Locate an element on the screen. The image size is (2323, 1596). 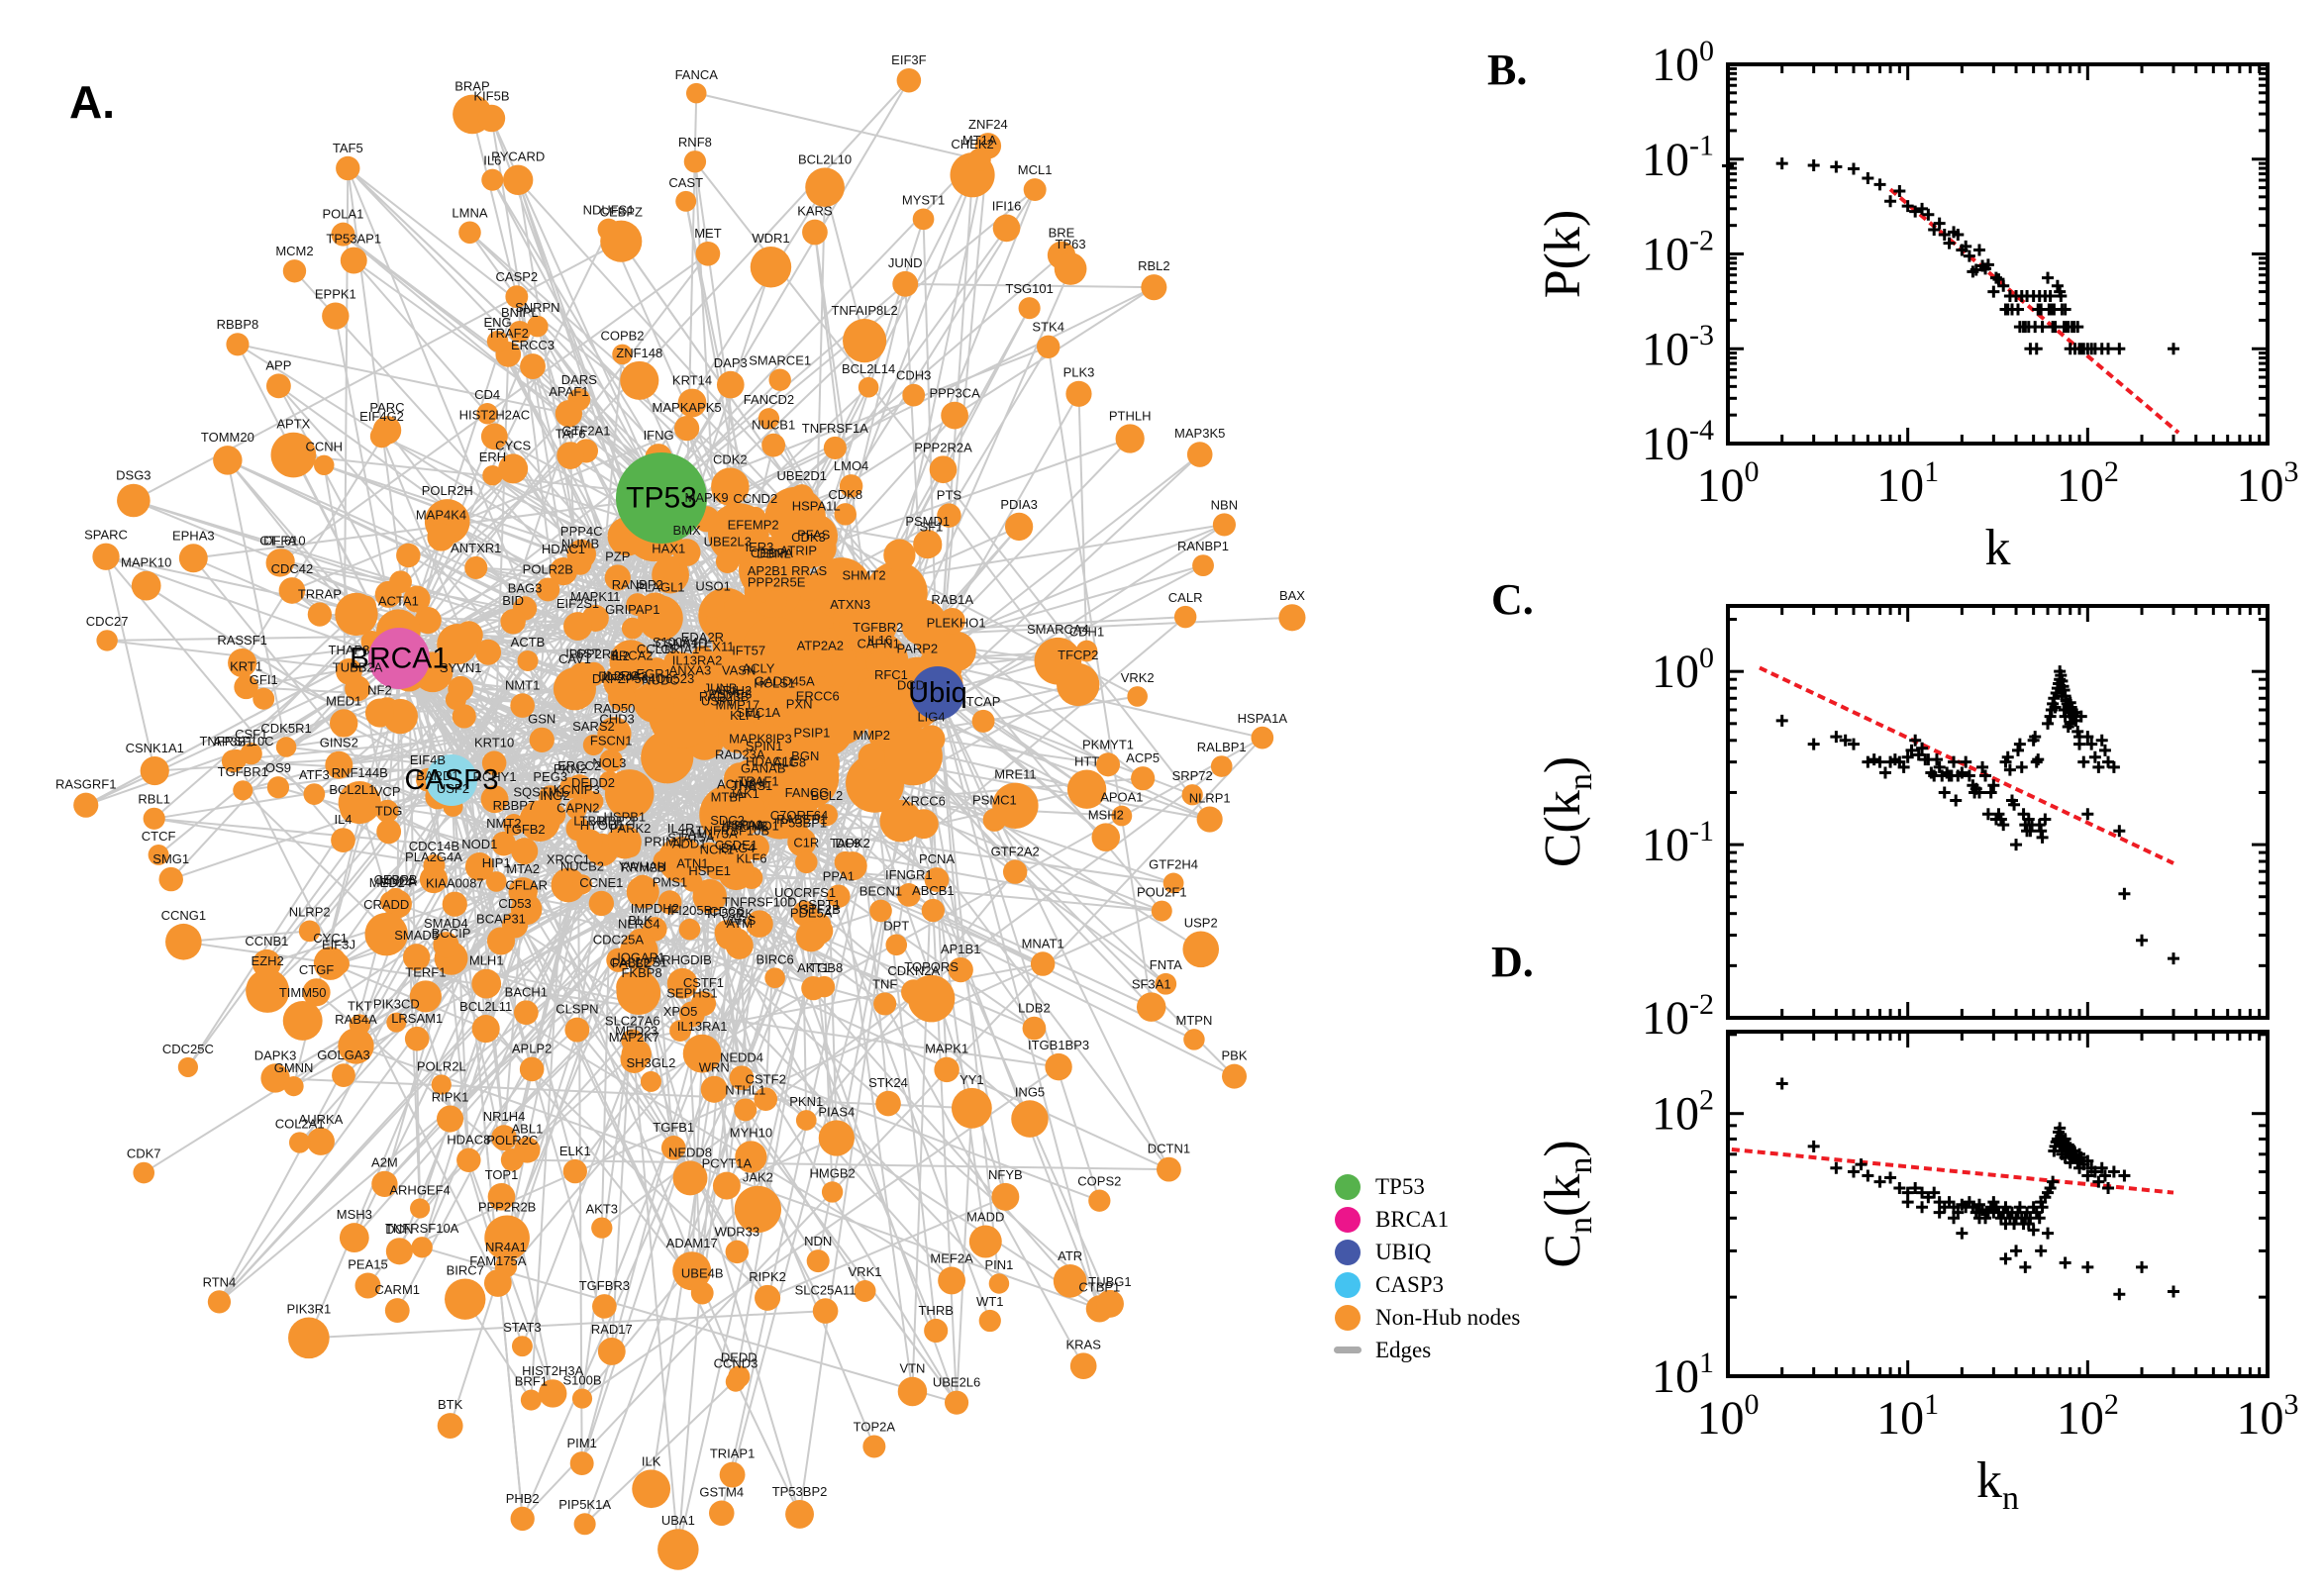
network-node-label: STK4 is located at coordinates (1048, 327).